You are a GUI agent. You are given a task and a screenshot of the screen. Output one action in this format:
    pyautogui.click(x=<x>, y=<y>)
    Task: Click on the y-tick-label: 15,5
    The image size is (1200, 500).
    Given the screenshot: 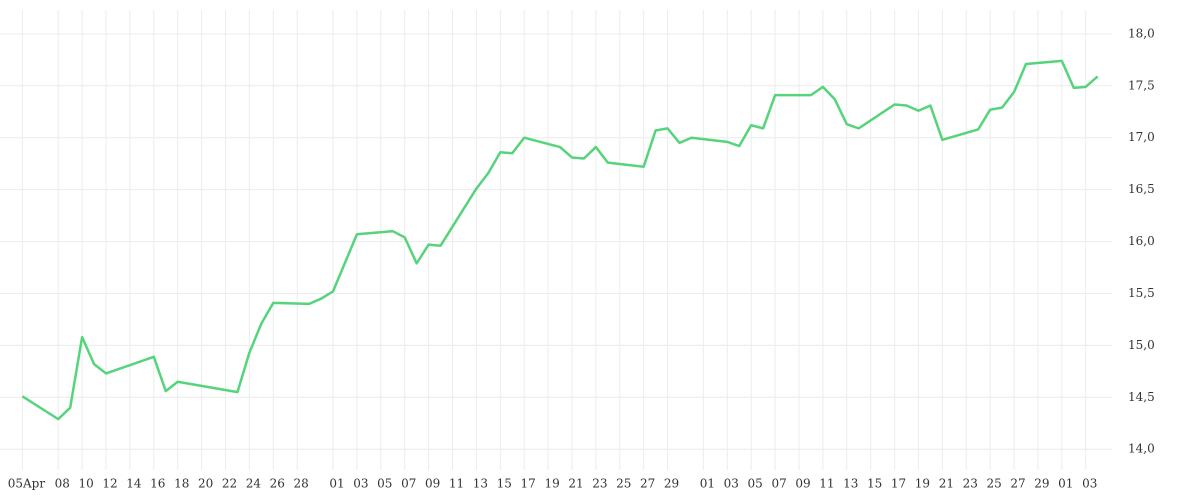 What is the action you would take?
    pyautogui.click(x=1141, y=293)
    